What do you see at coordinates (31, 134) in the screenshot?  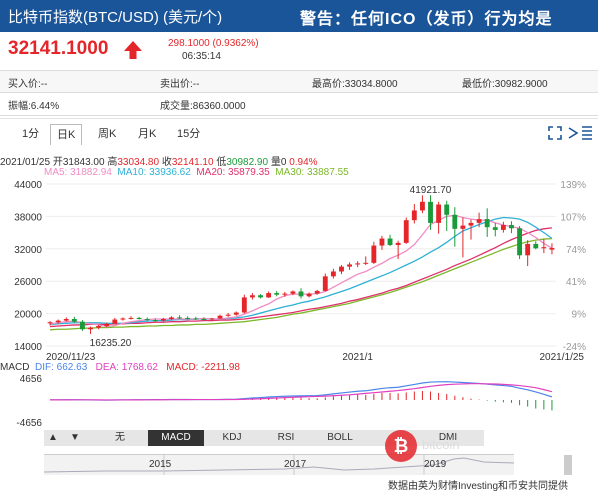 I see `tab-1min: 1分` at bounding box center [31, 134].